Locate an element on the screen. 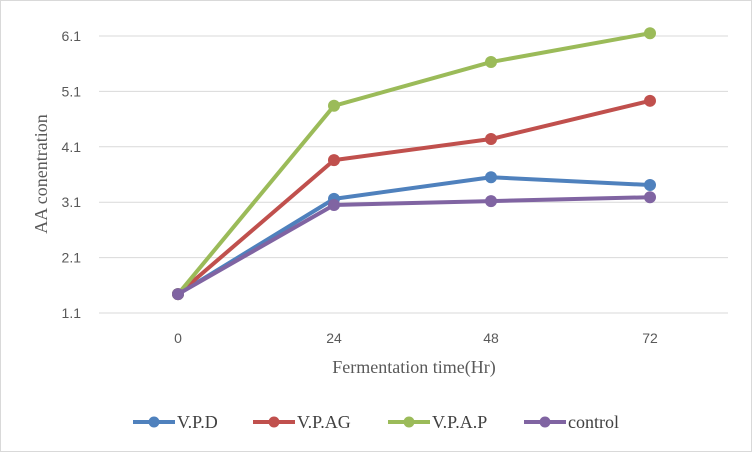 The image size is (752, 458). legend-label: control is located at coordinates (593, 422).